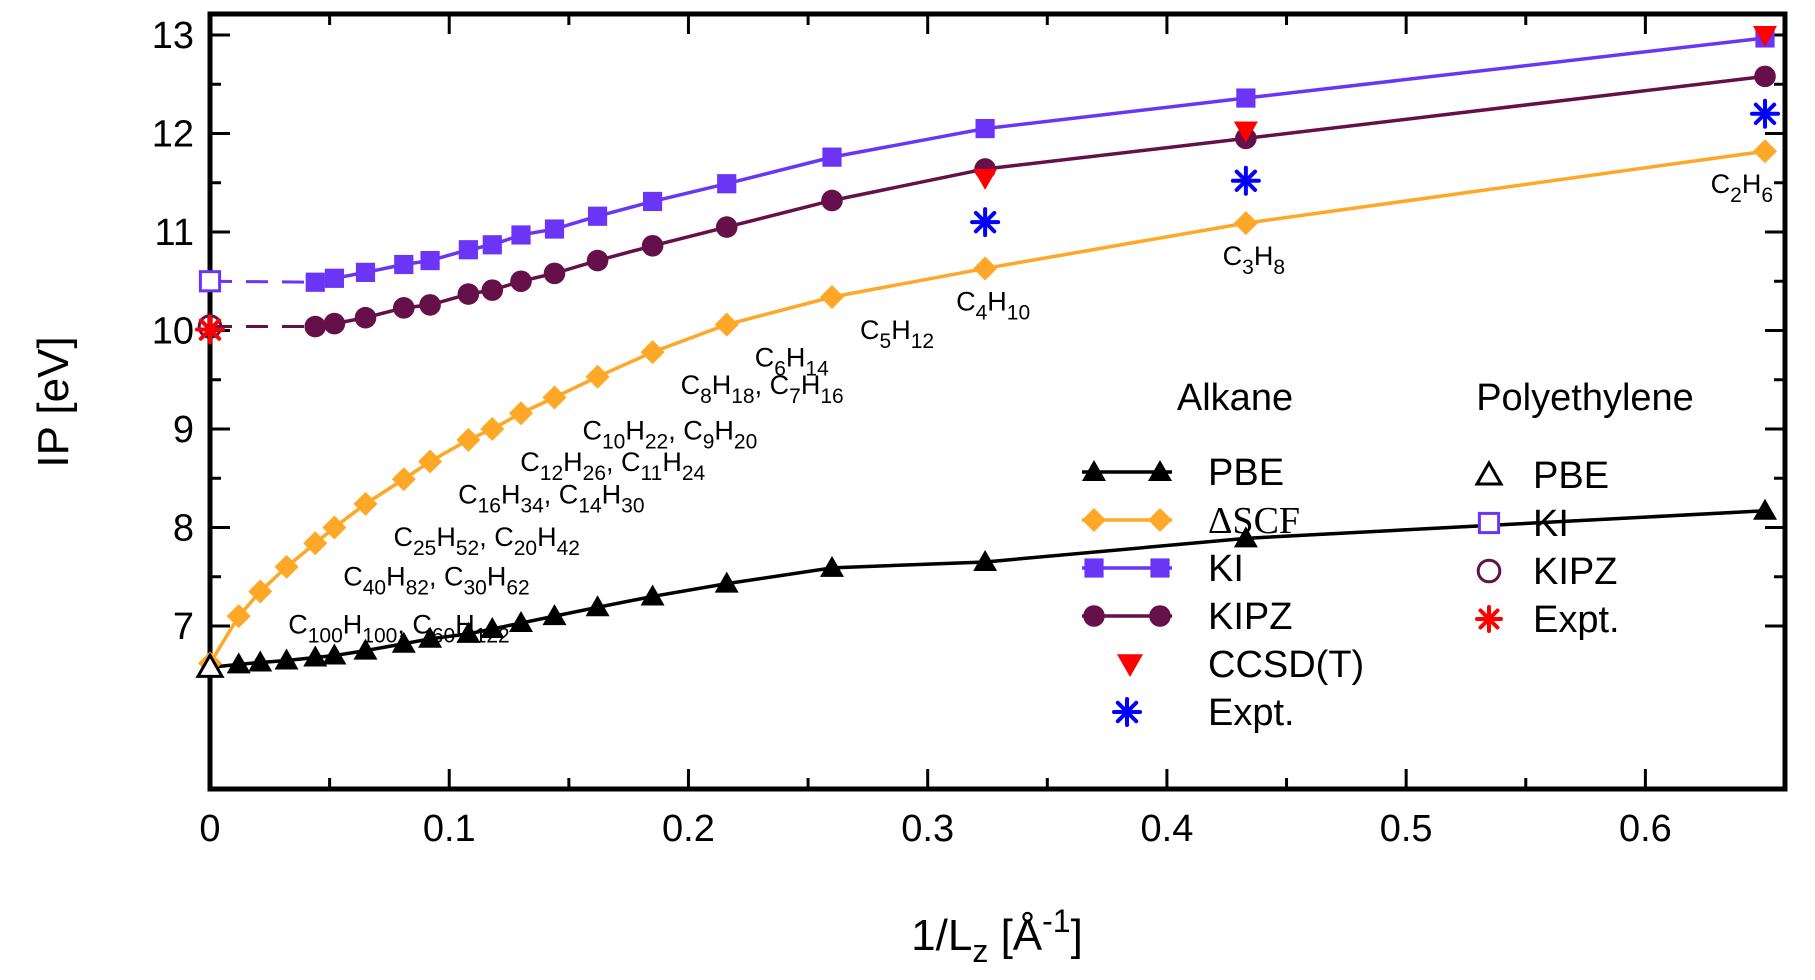 The image size is (1815, 980). What do you see at coordinates (443, 636) in the screenshot?
I see `molecule-label-subscript: 60` at bounding box center [443, 636].